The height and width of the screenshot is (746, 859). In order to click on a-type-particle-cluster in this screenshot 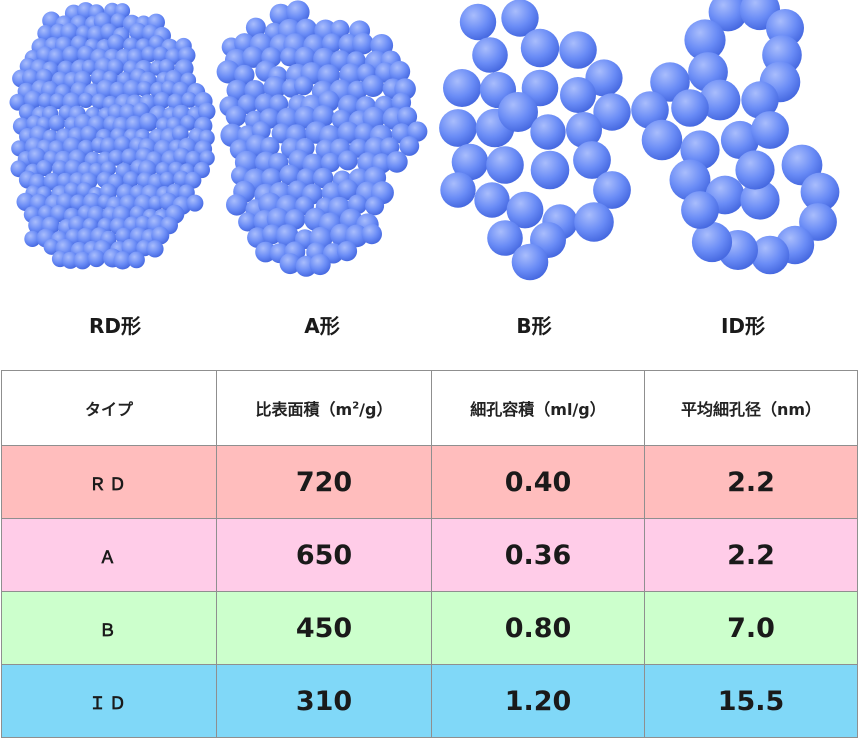, I will do `click(322, 138)`.